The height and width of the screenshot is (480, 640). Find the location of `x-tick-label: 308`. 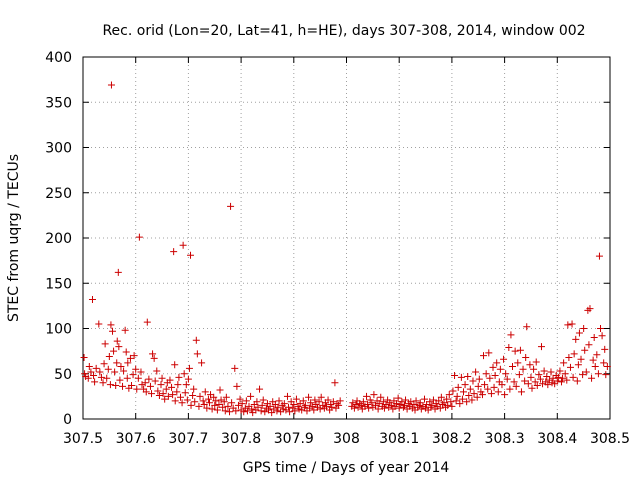

x-tick-label: 308 is located at coordinates (346, 439).